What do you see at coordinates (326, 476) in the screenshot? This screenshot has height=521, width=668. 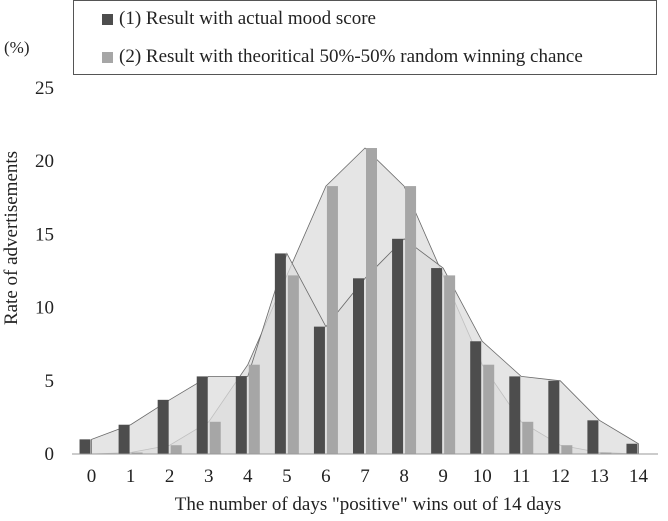 I see `x-tick-label-6: 6` at bounding box center [326, 476].